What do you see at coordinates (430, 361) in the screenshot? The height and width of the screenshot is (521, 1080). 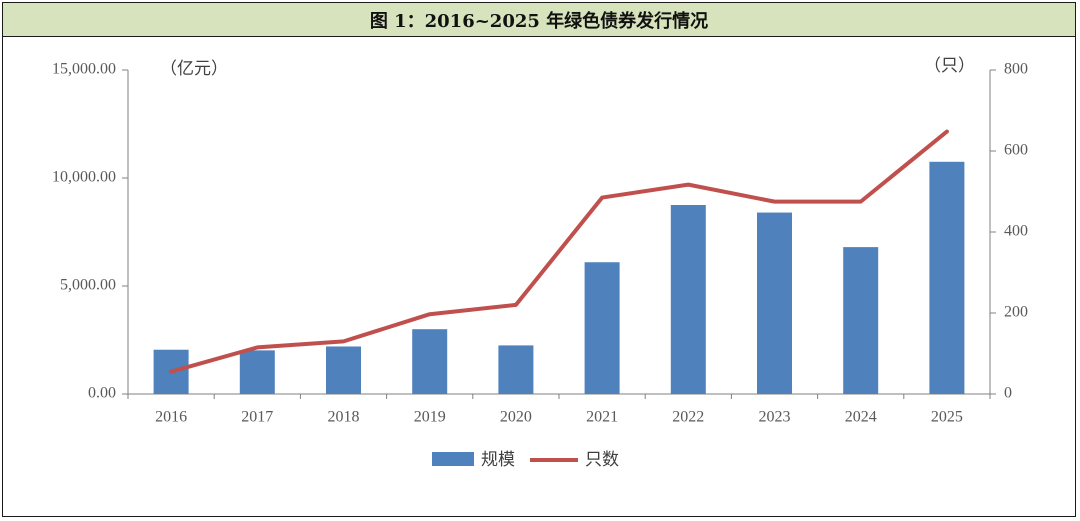 I see `bar-2019` at bounding box center [430, 361].